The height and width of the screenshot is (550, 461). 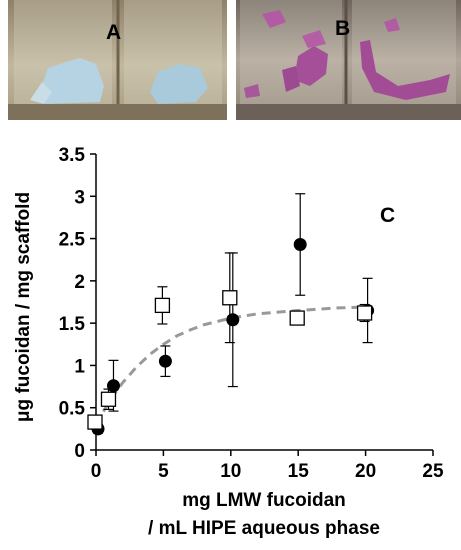 What do you see at coordinates (96, 471) in the screenshot?
I see `x-tick-label: 0` at bounding box center [96, 471].